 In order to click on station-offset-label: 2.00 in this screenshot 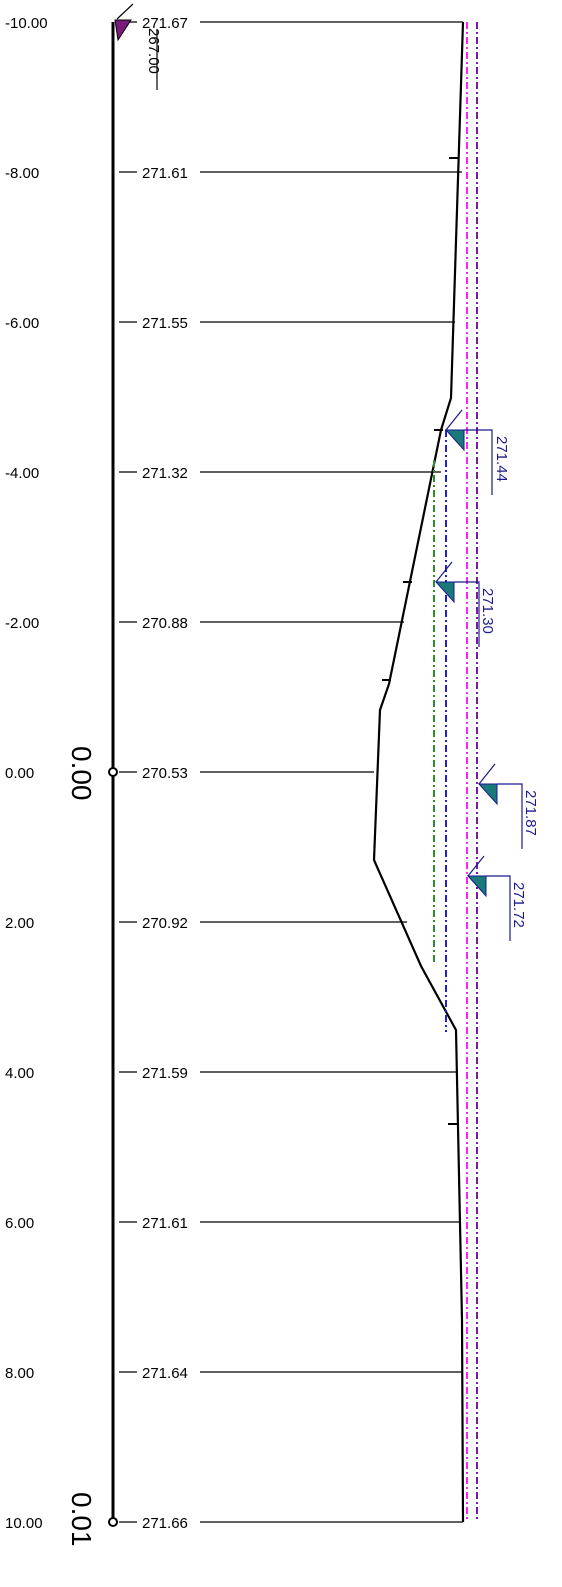, I will do `click(19, 923)`.